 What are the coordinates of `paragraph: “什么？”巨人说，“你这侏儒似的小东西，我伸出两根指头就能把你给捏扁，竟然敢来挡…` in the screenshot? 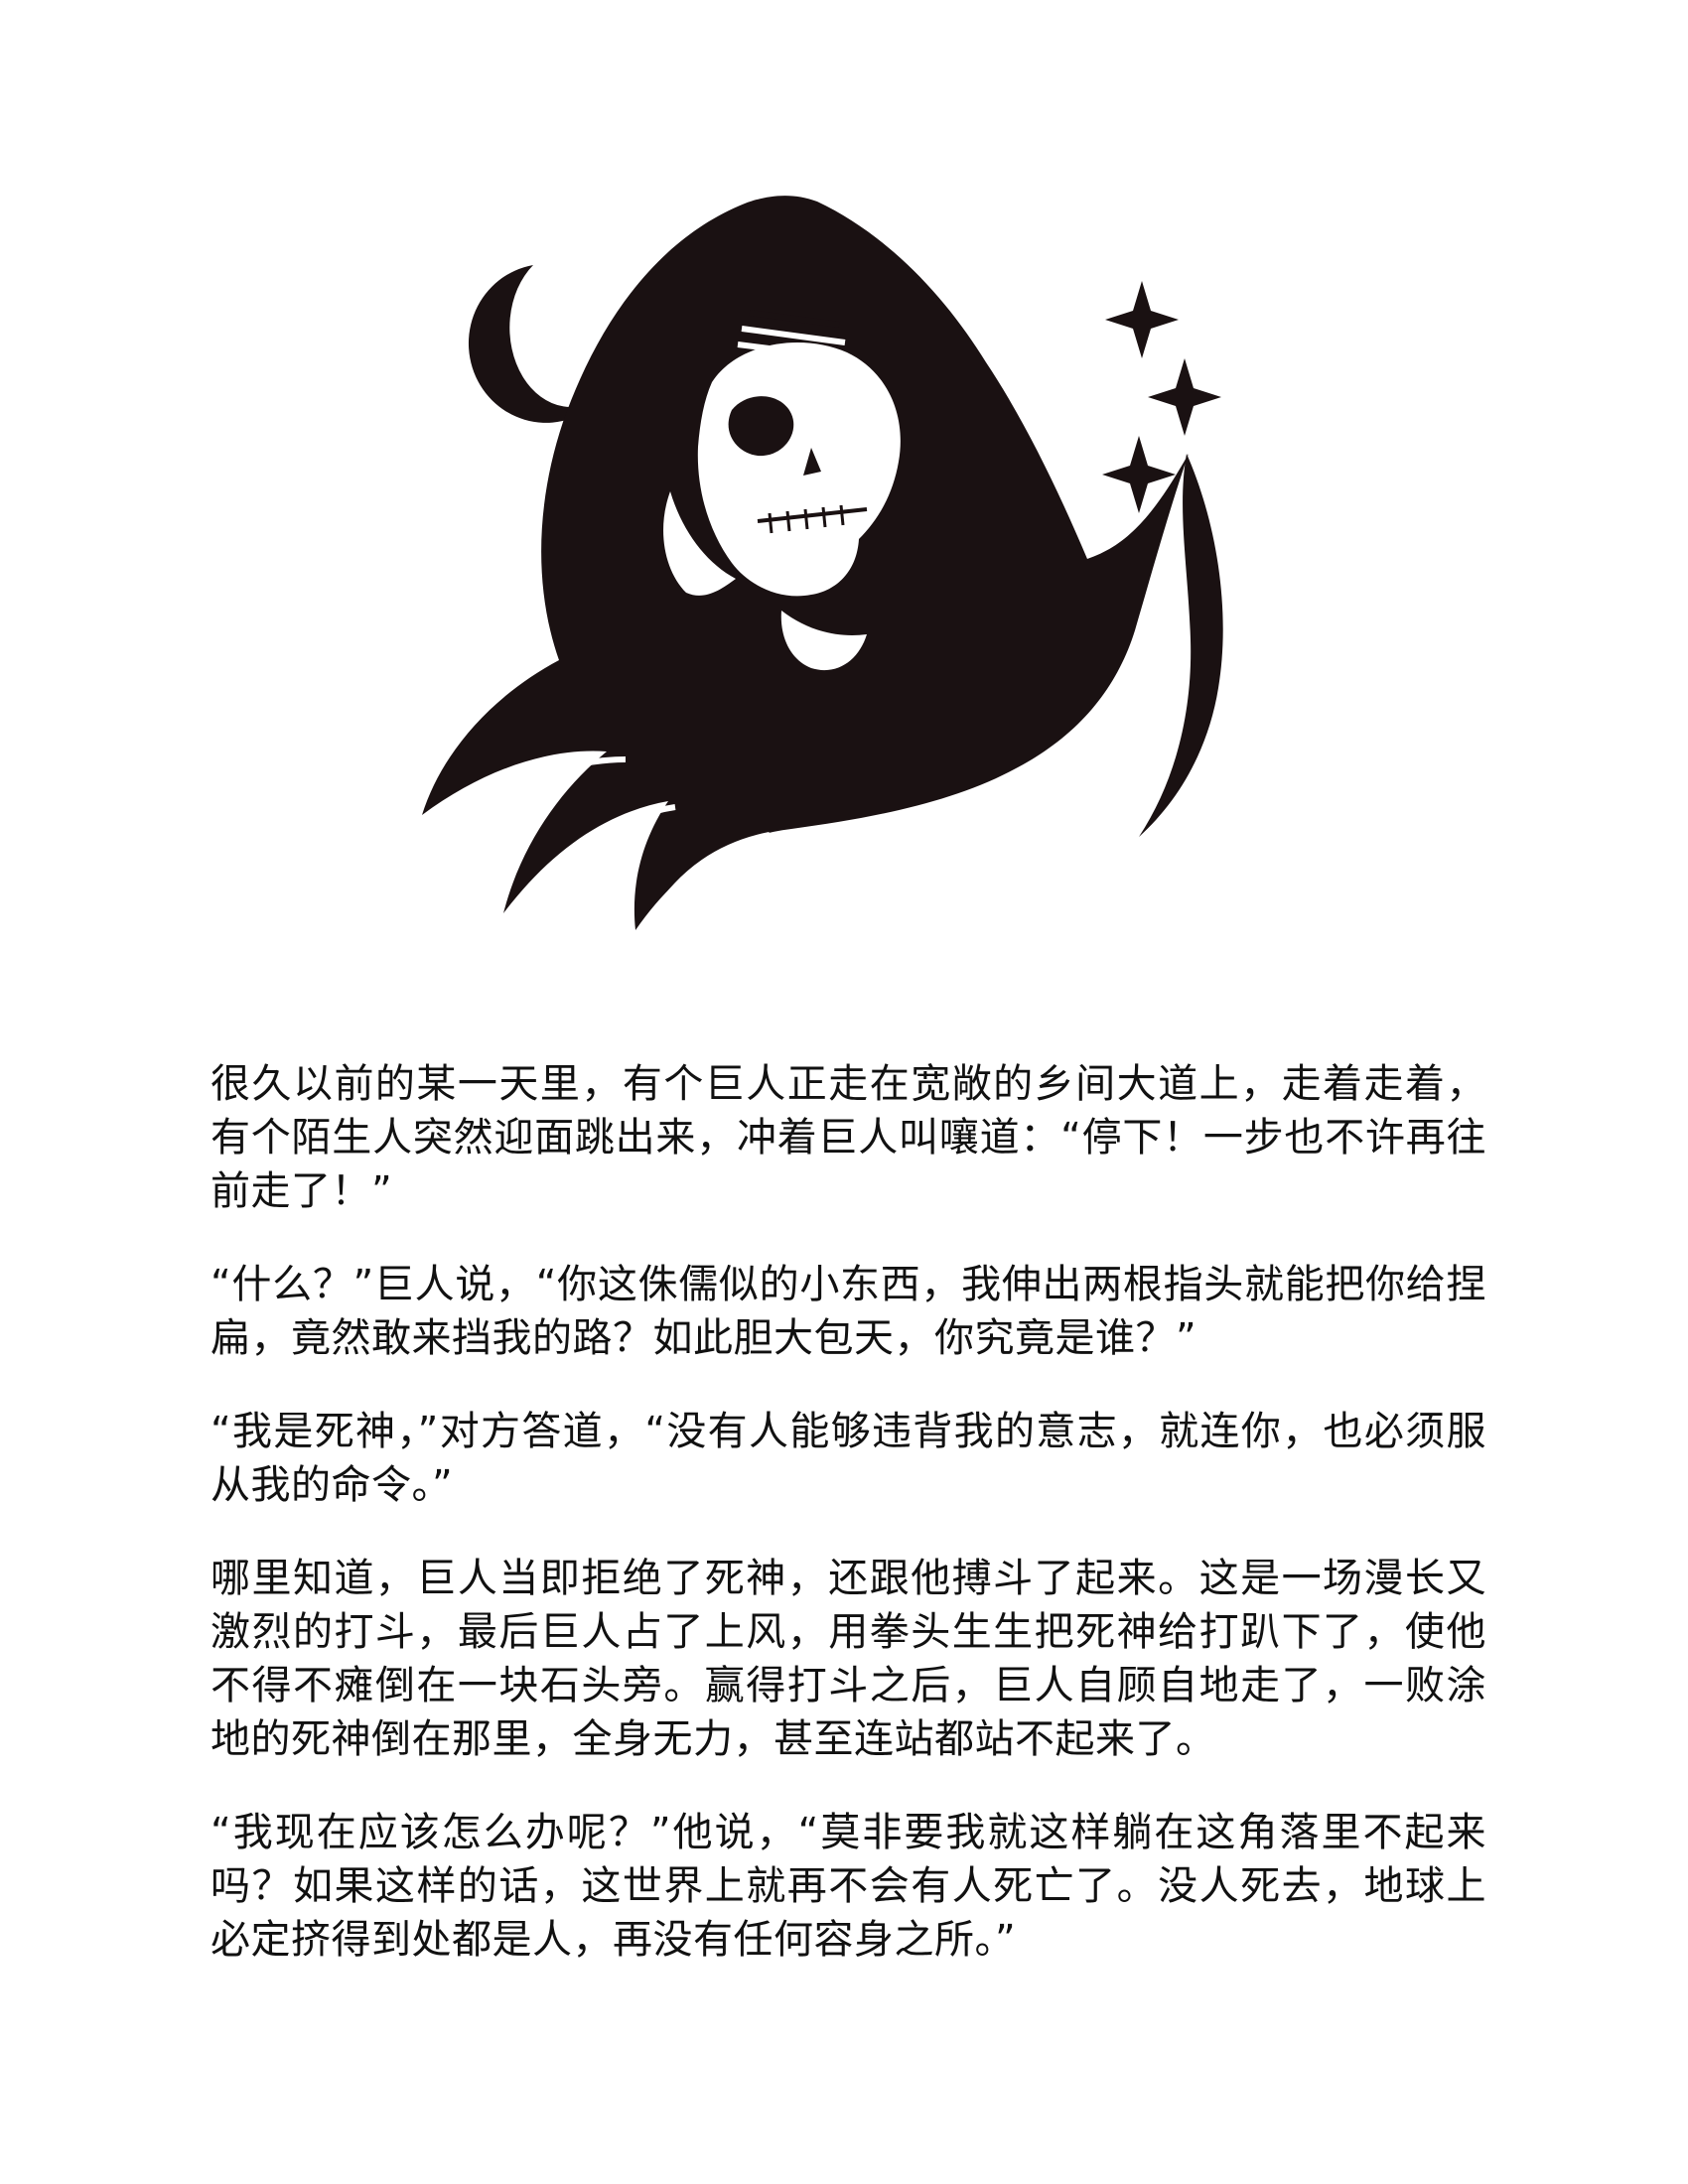 It's located at (848, 1311).